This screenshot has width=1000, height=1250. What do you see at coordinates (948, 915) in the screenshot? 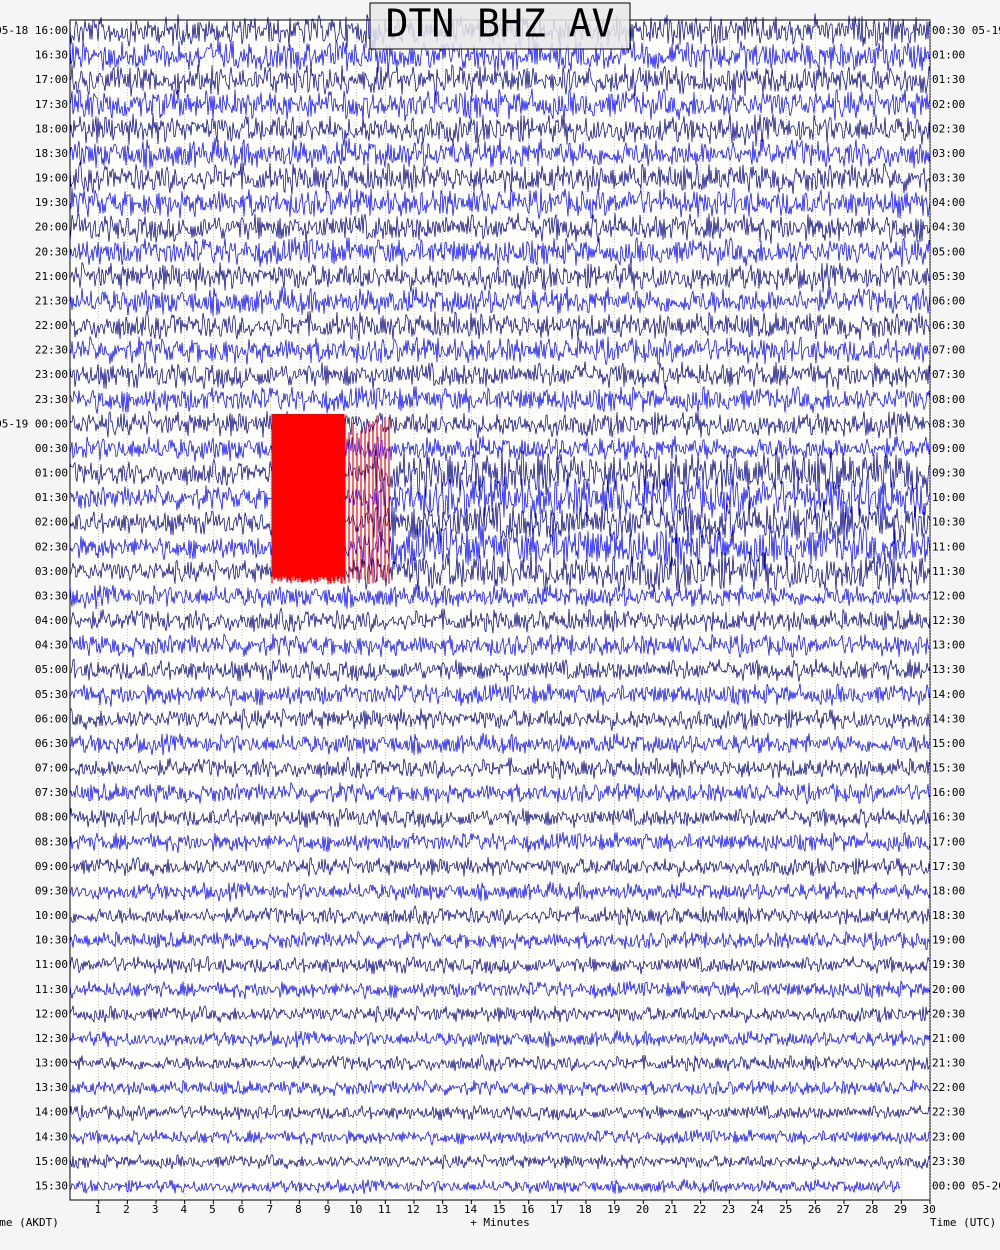
I see `right-time-label: 18:30` at bounding box center [948, 915].